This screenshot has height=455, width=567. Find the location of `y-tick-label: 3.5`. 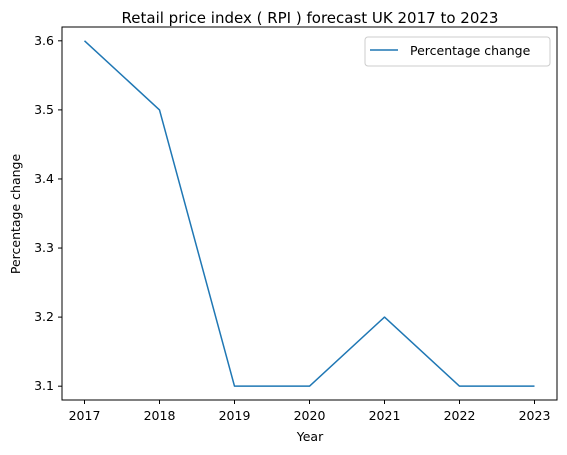

y-tick-label: 3.5 is located at coordinates (44, 109).